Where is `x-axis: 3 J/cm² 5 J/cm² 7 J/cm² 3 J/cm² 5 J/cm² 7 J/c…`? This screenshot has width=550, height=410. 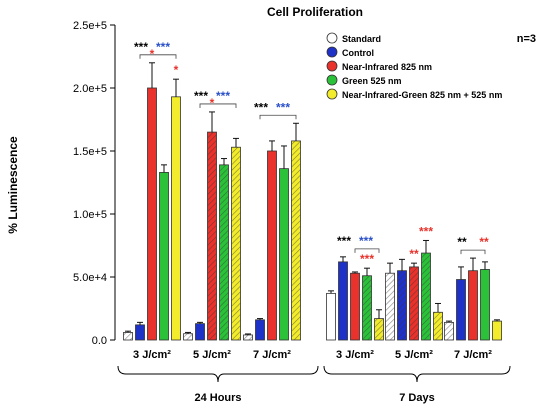 x-axis: 3 J/cm² 5 J/cm² 7 J/cm² 3 J/cm² 5 J/cm² 7 J/c… is located at coordinates (314, 376).